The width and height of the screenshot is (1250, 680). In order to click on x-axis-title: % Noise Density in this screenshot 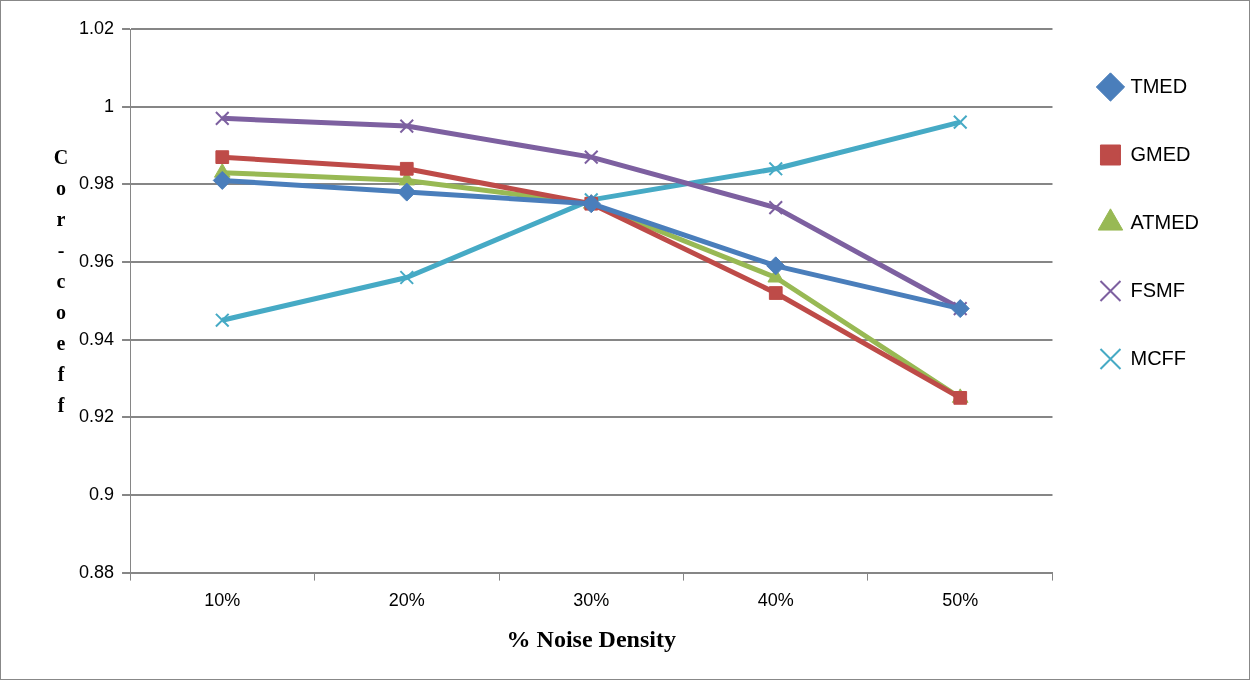, I will do `click(591, 638)`.